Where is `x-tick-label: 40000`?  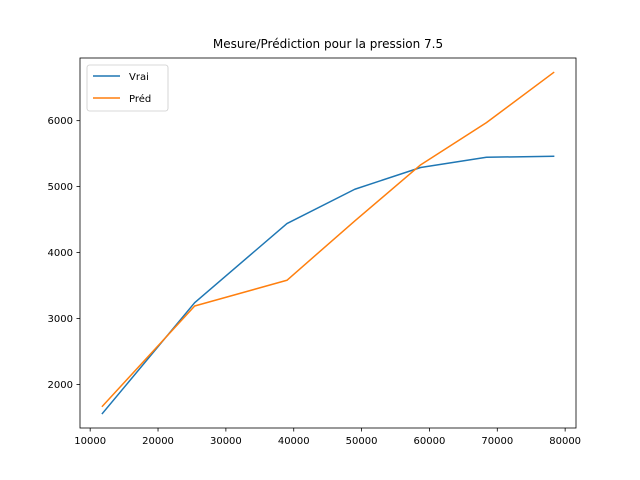
x-tick-label: 40000 is located at coordinates (294, 441).